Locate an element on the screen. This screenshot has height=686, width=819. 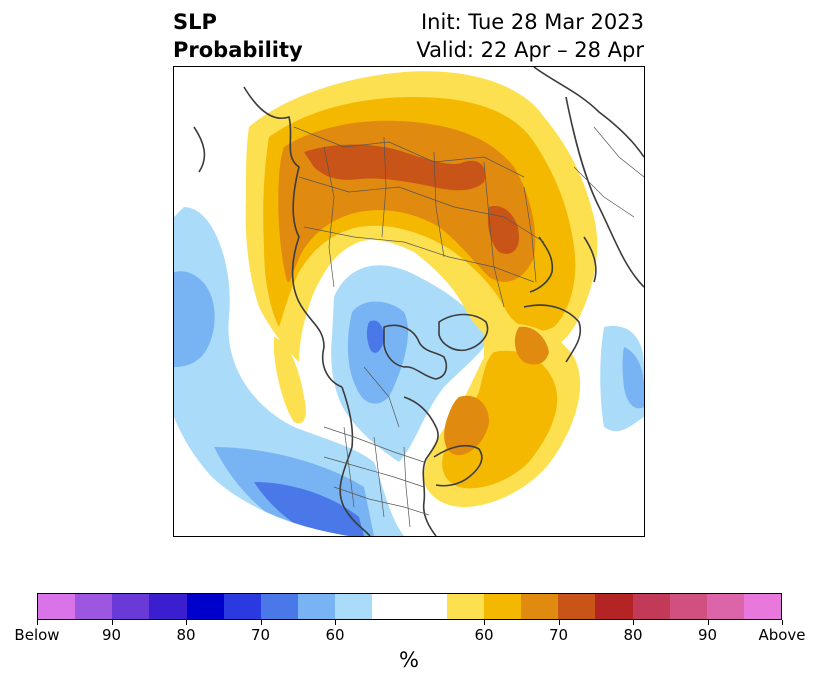
init-date: Init: Tue 28 Mar 2023 is located at coordinates (532, 22).